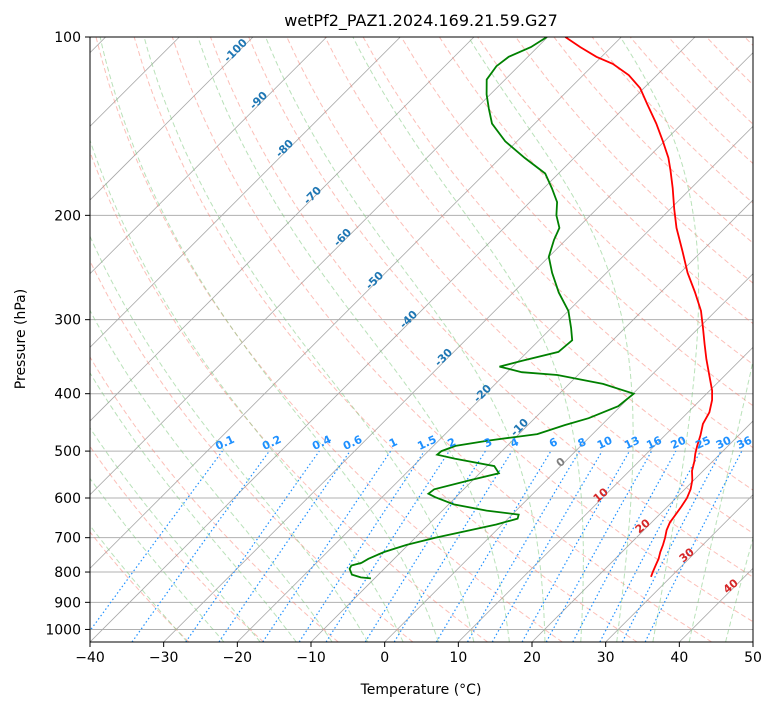 The image size is (775, 708). Describe the element at coordinates (67, 321) in the screenshot. I see `y-tick-label: 300` at that location.